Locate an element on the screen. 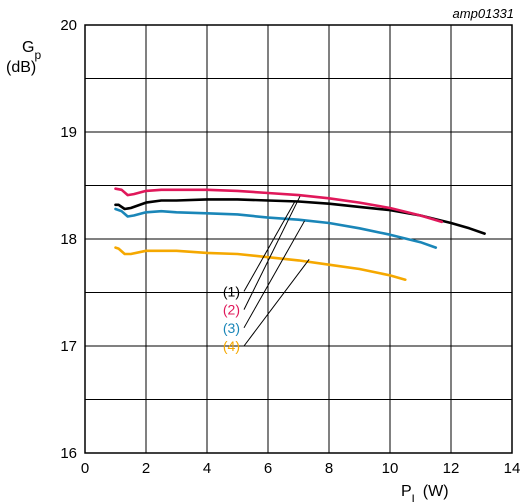 The height and width of the screenshot is (502, 528). y-axis-unit: (dB) is located at coordinates (21, 67).